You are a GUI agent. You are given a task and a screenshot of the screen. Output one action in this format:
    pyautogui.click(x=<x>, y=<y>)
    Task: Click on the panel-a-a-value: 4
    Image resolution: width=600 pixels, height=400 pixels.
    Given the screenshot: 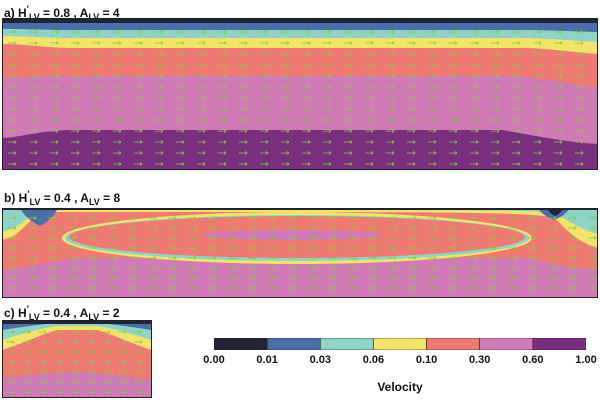 What is the action you would take?
    pyautogui.click(x=116, y=13)
    